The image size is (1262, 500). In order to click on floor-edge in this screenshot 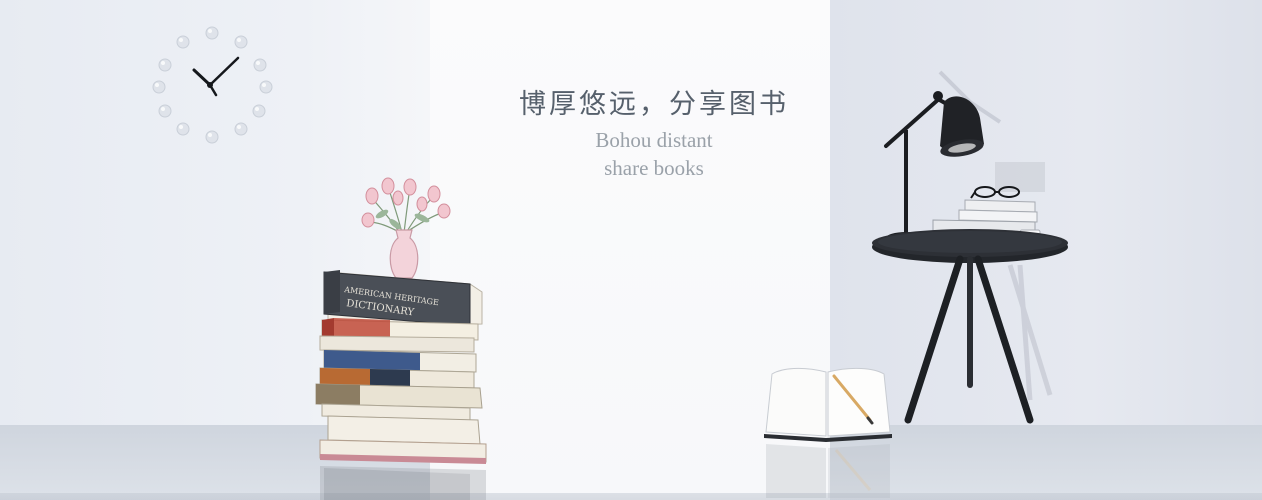, I will do `click(631, 496)`.